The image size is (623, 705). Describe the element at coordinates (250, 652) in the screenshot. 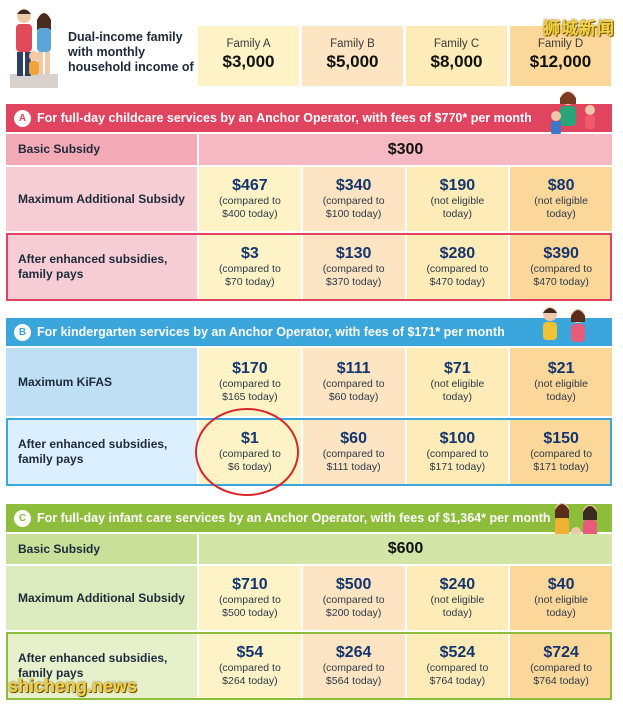

I see `amount: $54` at that location.